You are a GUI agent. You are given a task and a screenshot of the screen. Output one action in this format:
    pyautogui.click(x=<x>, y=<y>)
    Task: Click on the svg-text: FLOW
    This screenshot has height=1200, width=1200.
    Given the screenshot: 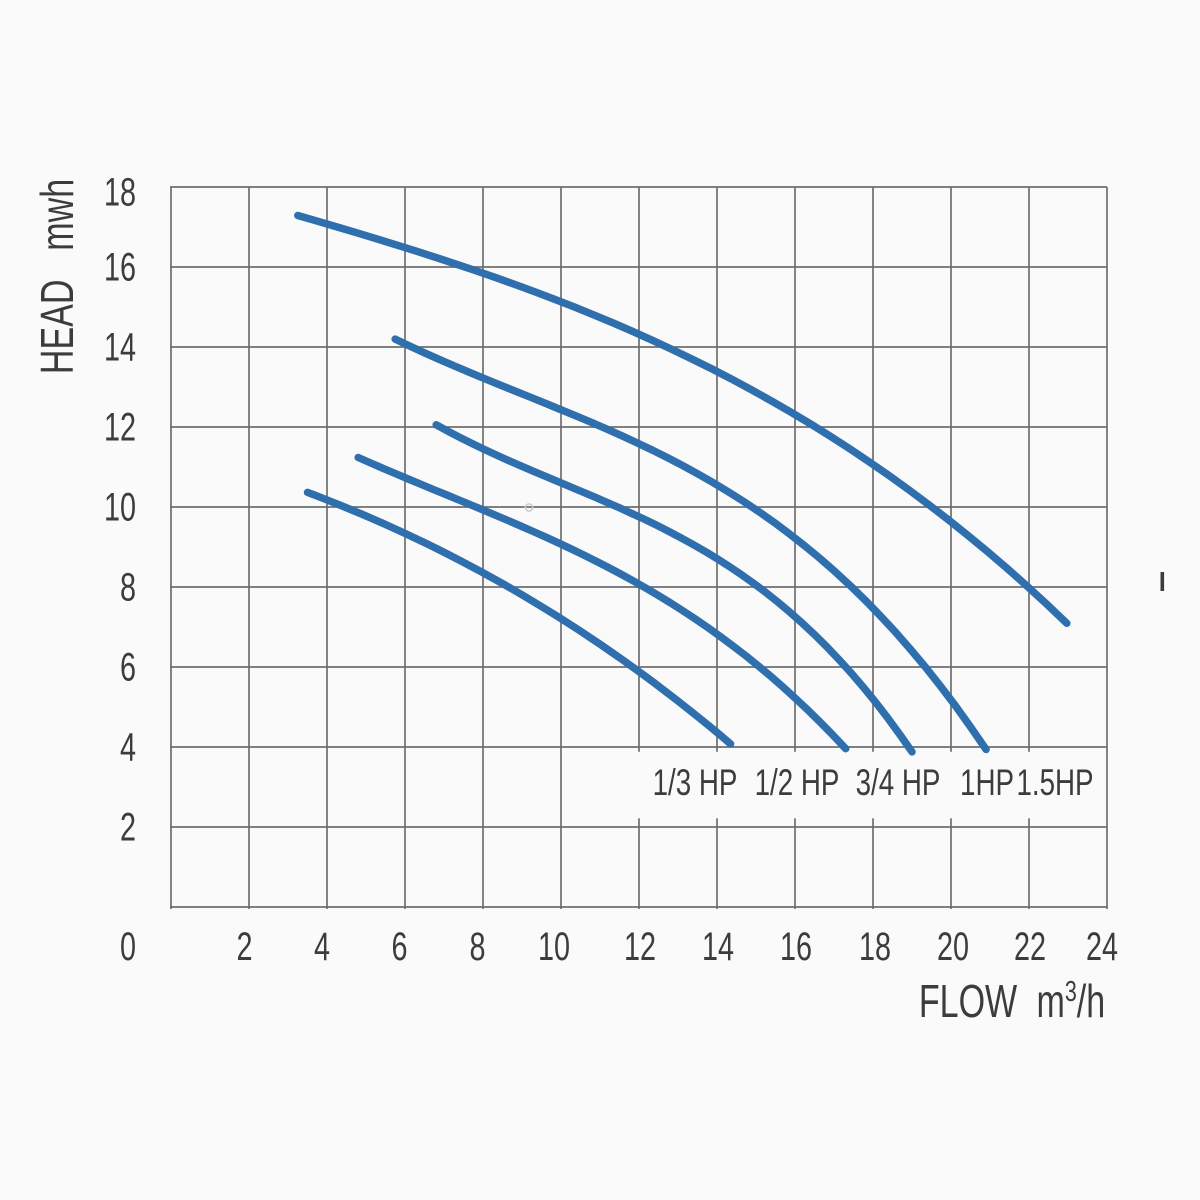 What is the action you would take?
    pyautogui.click(x=968, y=1001)
    